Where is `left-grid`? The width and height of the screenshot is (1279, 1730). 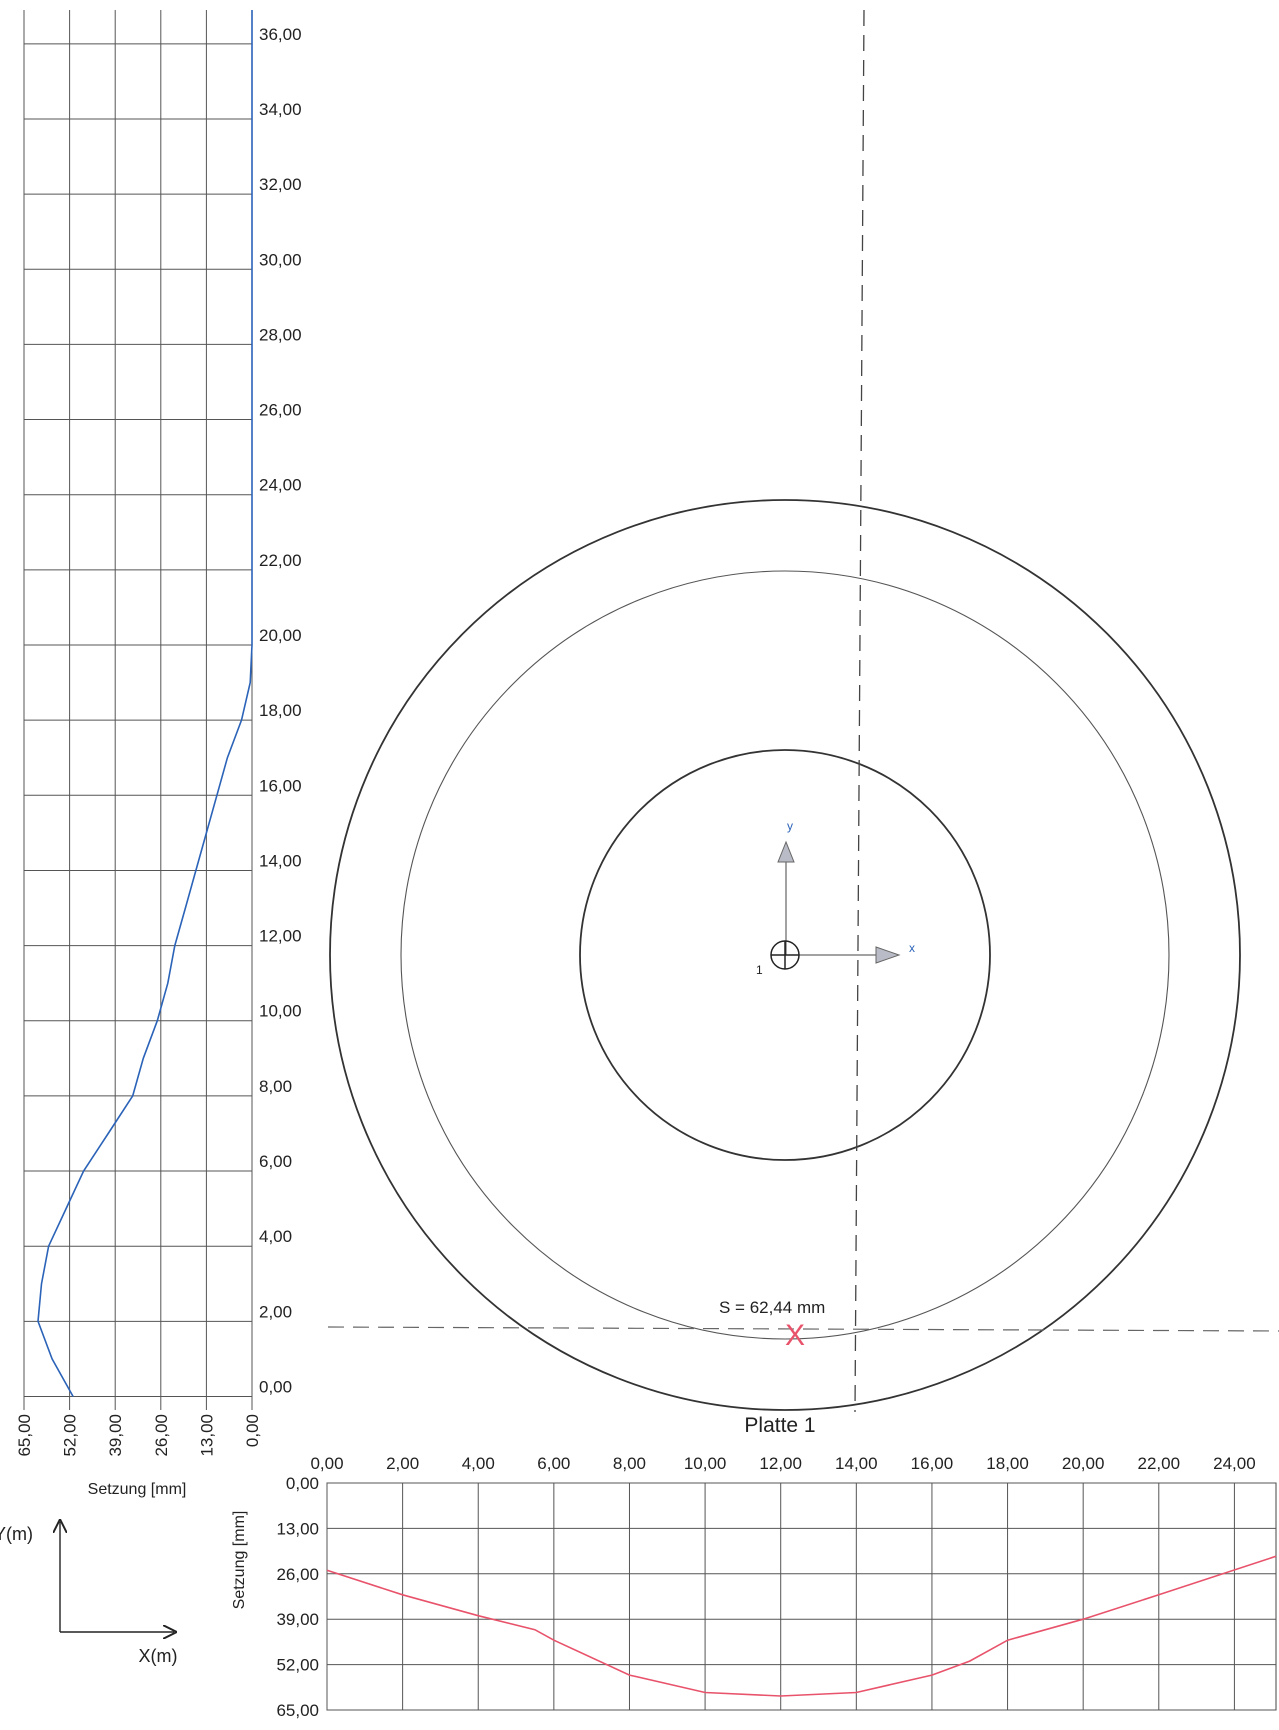
left-grid is located at coordinates (138, 710).